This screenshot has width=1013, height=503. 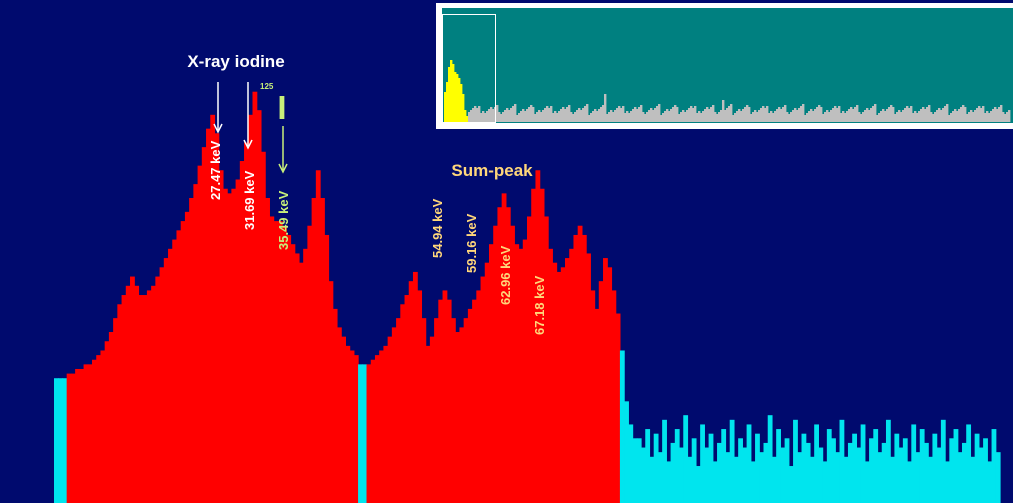 What do you see at coordinates (281, 107) in the screenshot?
I see `isotope-symbol-iodine: I` at bounding box center [281, 107].